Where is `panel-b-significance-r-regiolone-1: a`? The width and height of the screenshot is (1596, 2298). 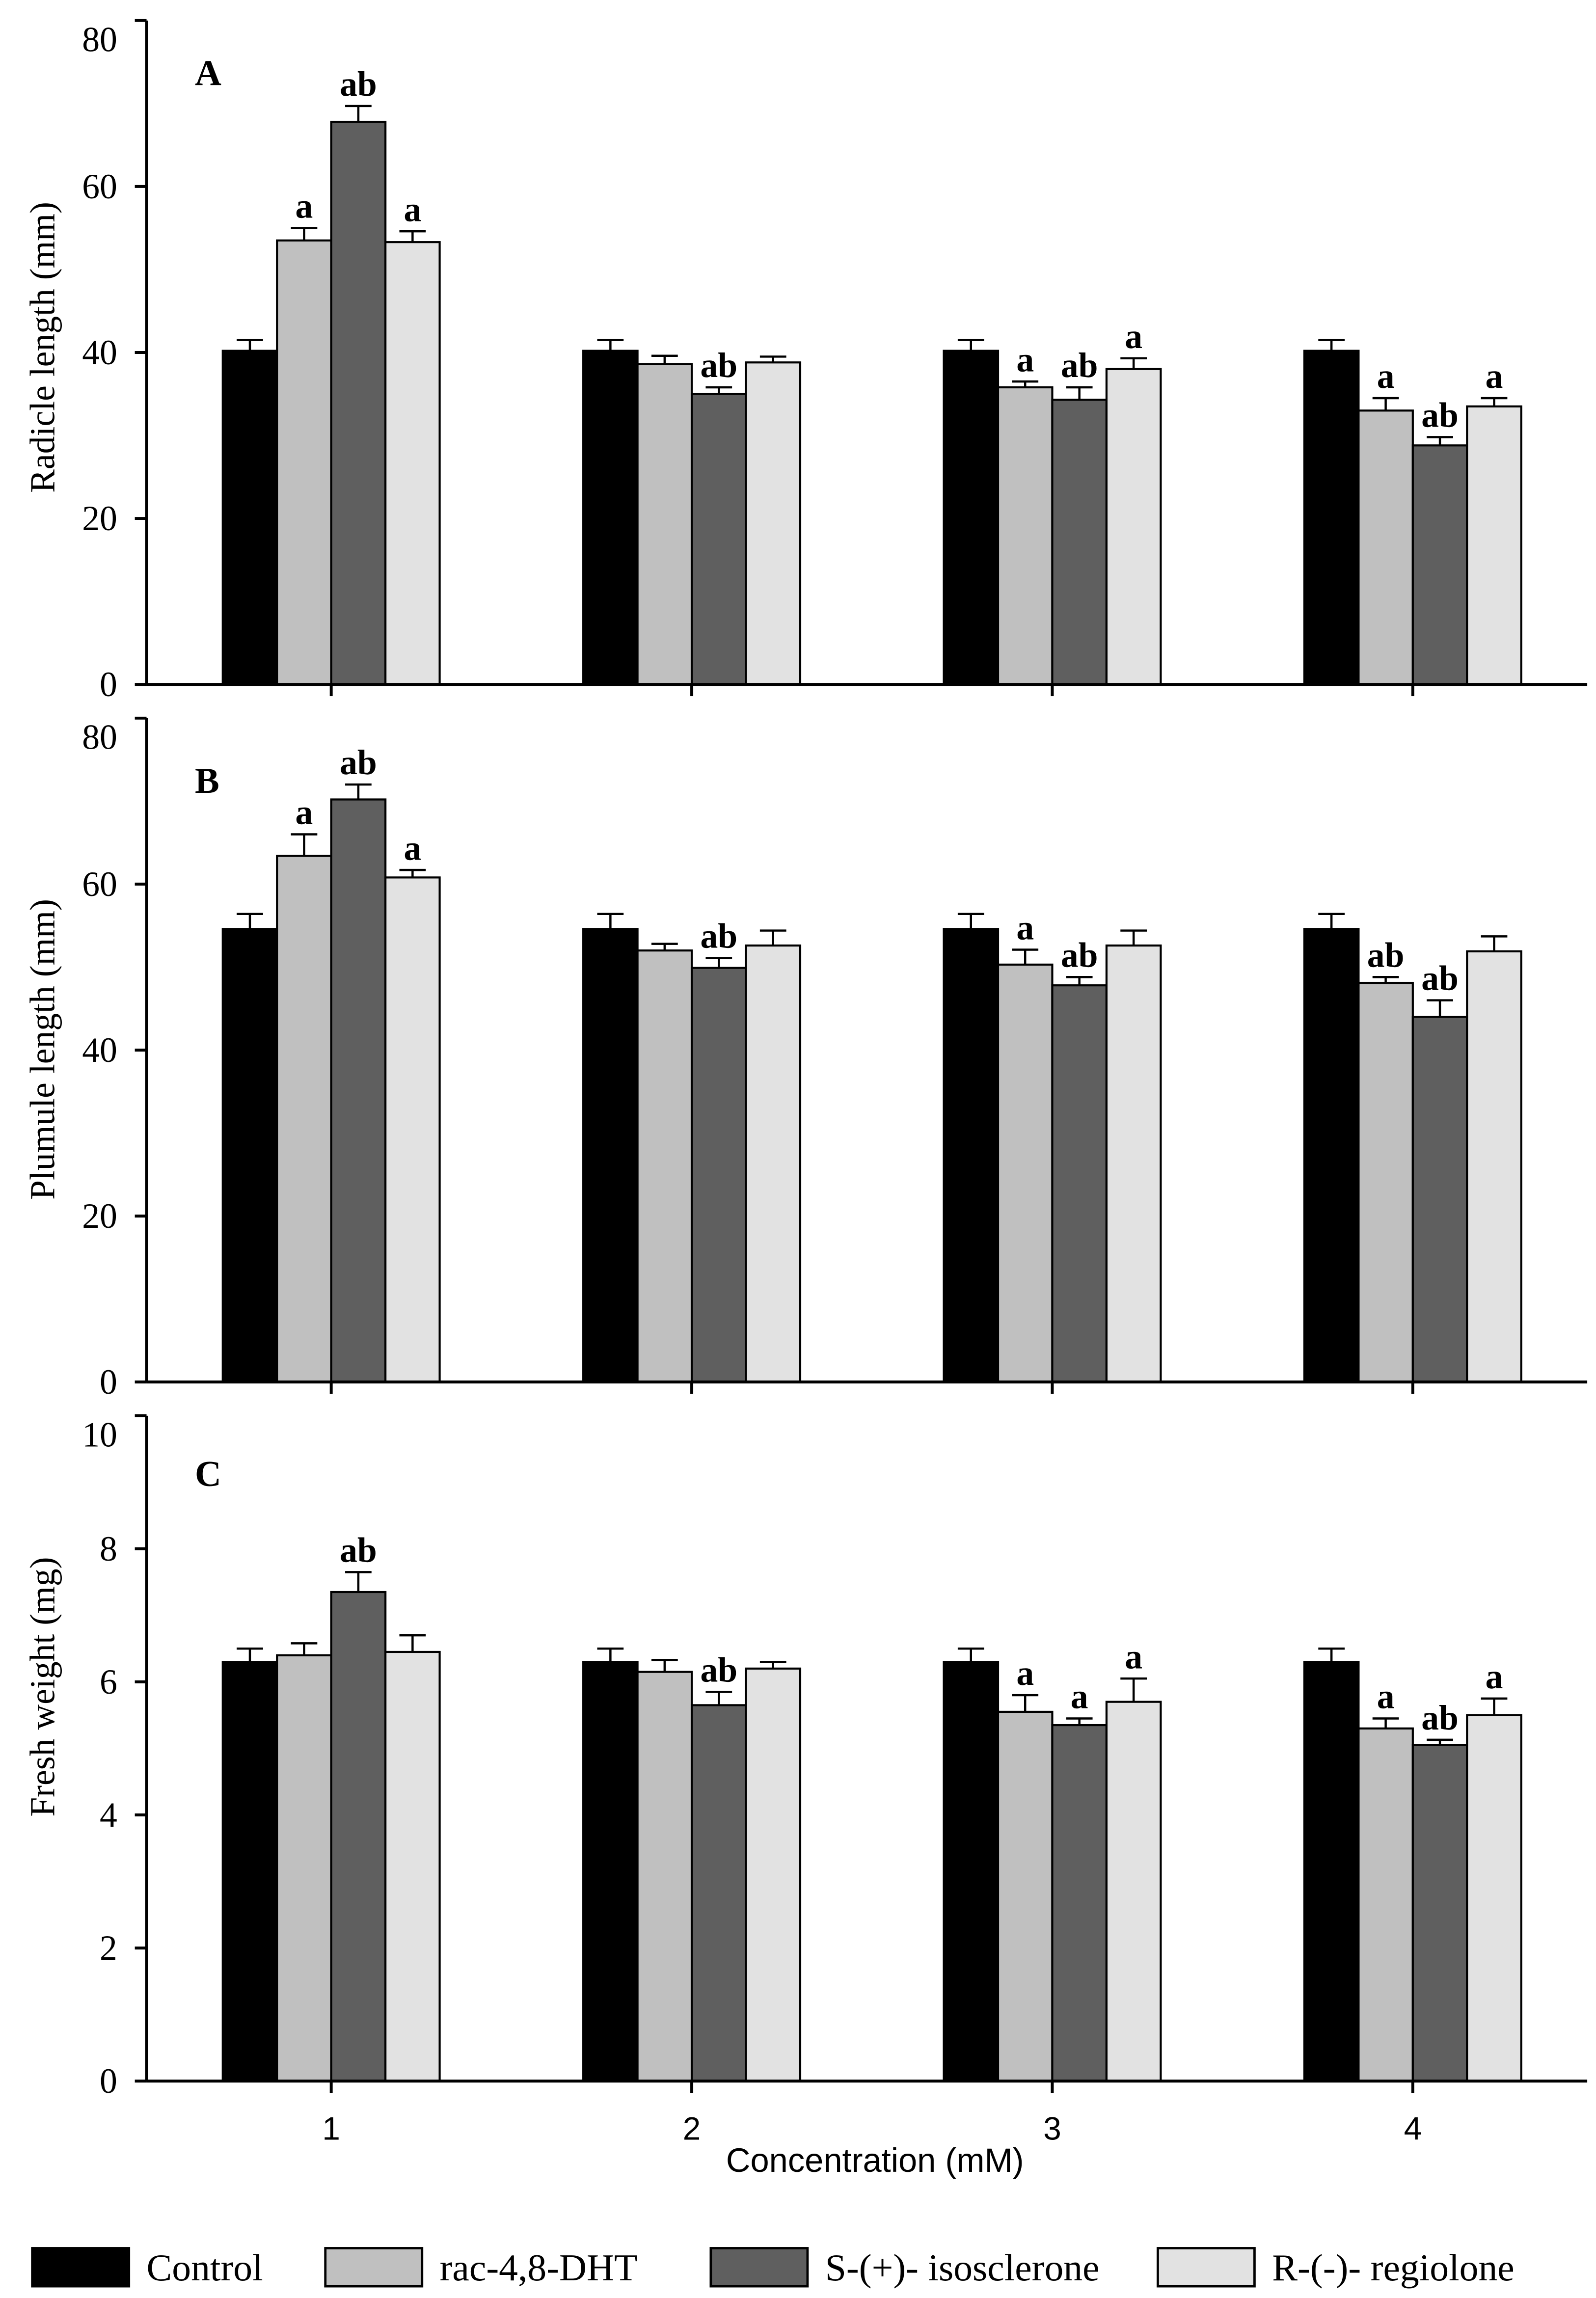
panel-b-significance-r-regiolone-1: a is located at coordinates (412, 848).